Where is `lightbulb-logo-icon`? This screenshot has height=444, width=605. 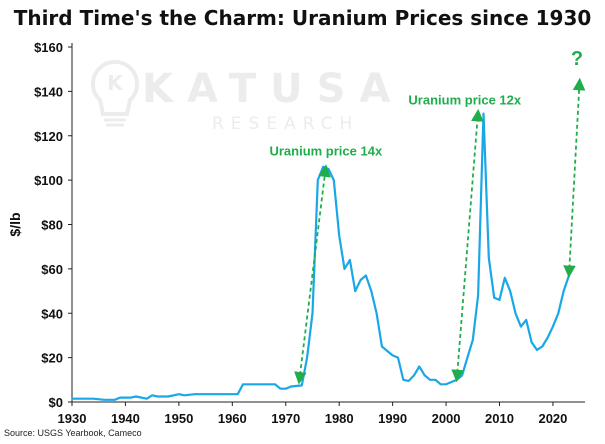 lightbulb-logo-icon is located at coordinates (115, 87).